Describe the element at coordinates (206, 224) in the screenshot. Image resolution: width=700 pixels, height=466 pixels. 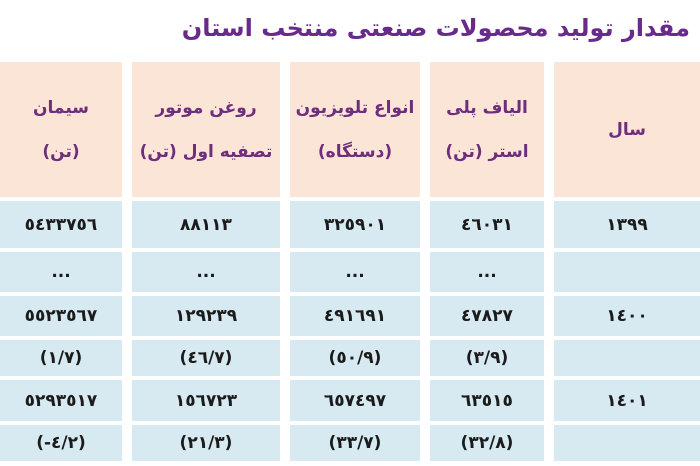
I see `cell-oil-1399: ٨٨١١٣` at that location.